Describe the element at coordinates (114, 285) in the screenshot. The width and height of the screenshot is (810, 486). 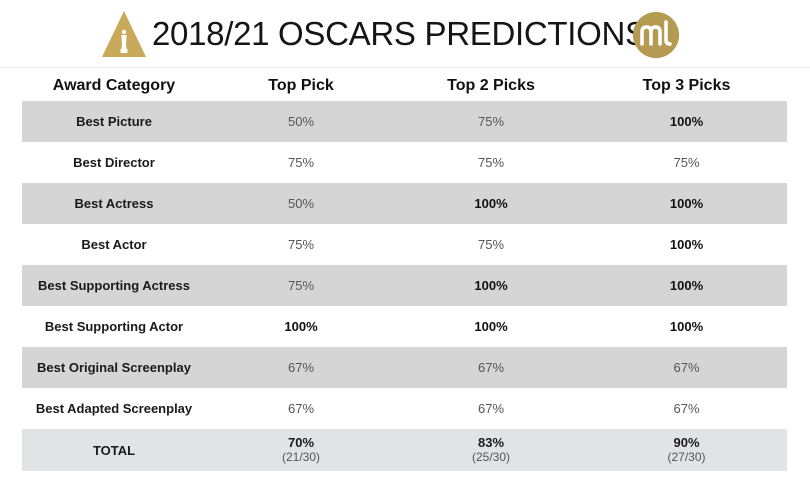
I see `category-cell: Best Supporting Actress` at that location.